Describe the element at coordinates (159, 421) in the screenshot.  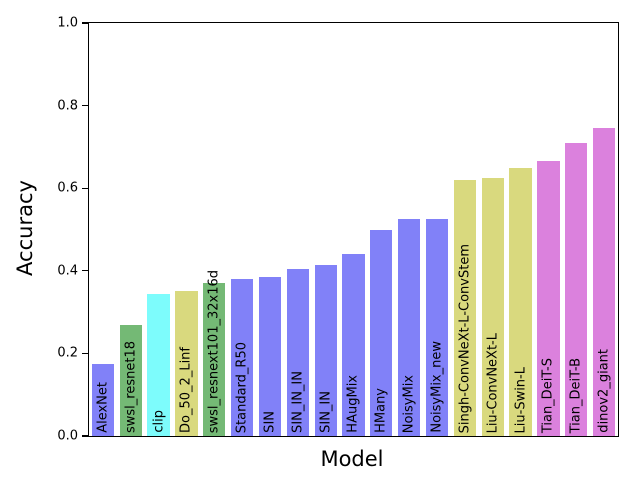
I see `bar-label: clip` at that location.